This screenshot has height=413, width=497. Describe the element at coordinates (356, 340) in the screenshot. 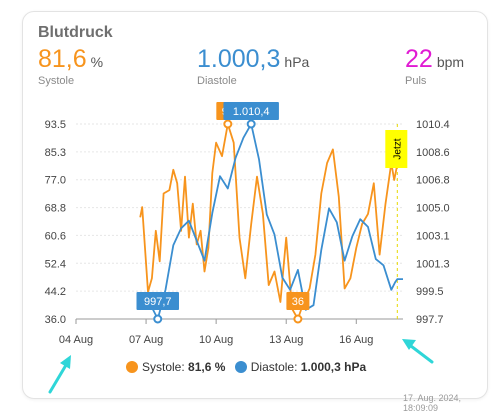

I see `x-axis-tick-label: 16 Aug` at that location.